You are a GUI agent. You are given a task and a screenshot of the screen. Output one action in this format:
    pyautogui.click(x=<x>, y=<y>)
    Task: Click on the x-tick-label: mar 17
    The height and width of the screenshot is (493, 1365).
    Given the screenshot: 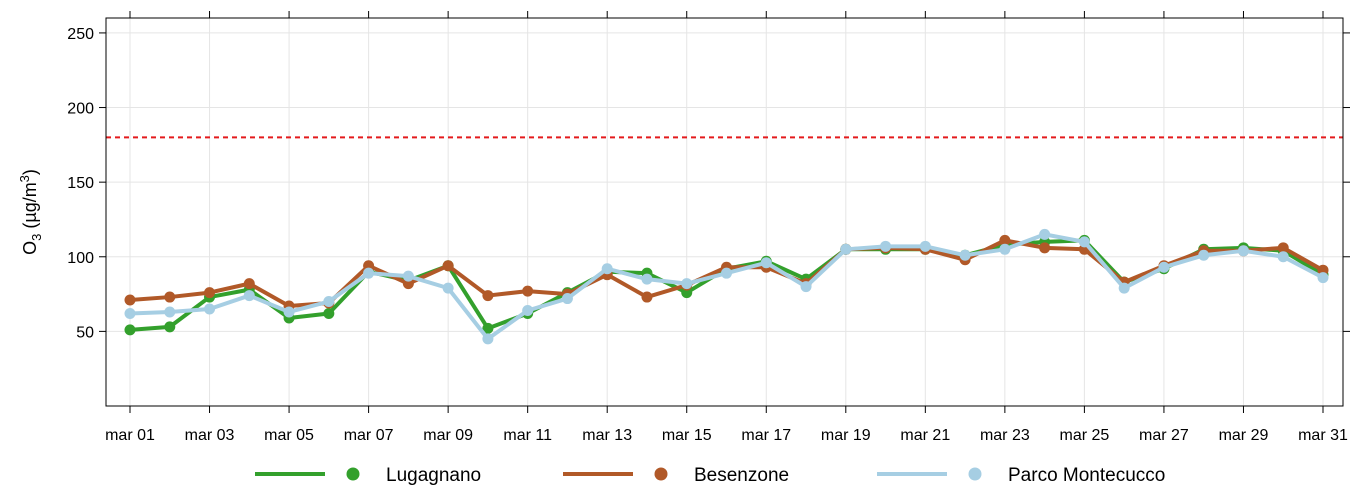 What is the action you would take?
    pyautogui.click(x=766, y=435)
    